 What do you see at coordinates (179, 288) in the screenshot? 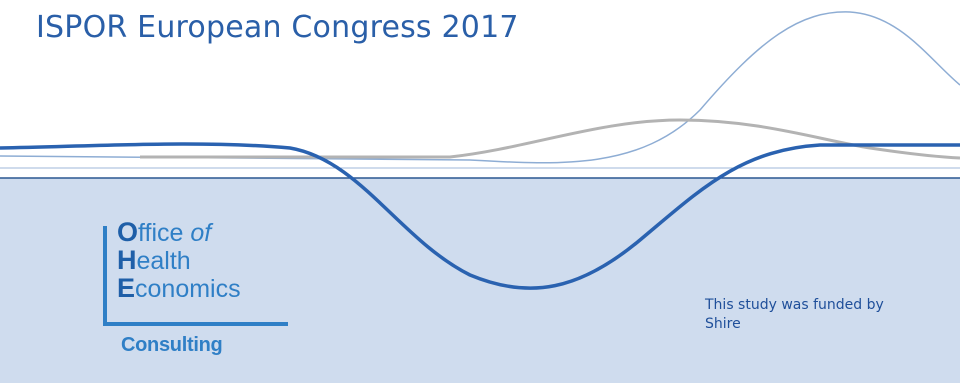
I see `logo-line-economics: Economics` at bounding box center [179, 288].